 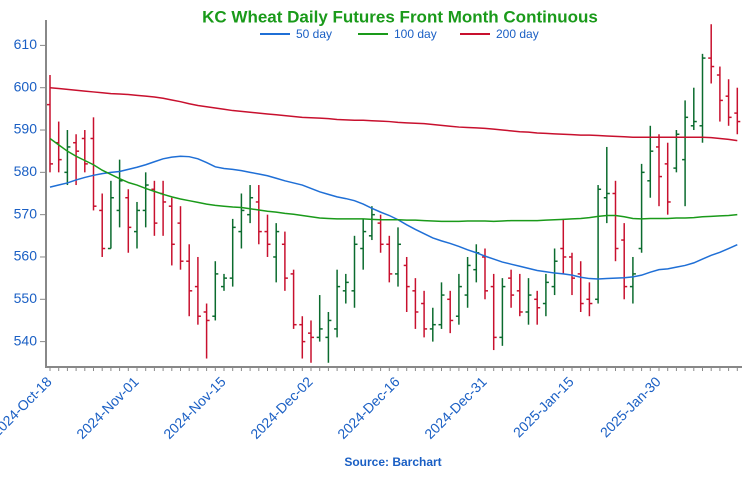 What do you see at coordinates (455, 407) in the screenshot?
I see `x-tick-label: 2024-Dec-31` at bounding box center [455, 407].